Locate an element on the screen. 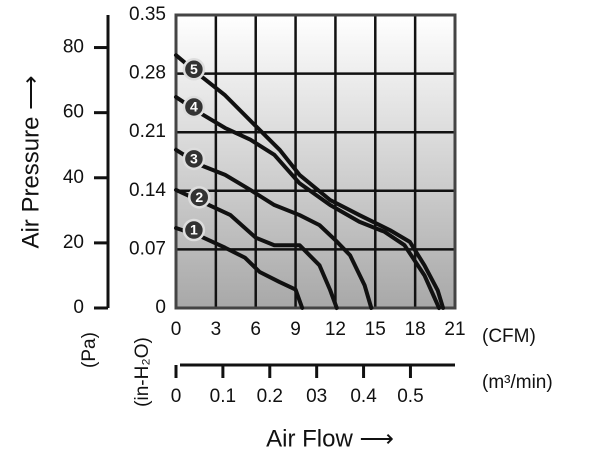  x-tick-label: 21 is located at coordinates (454, 329).